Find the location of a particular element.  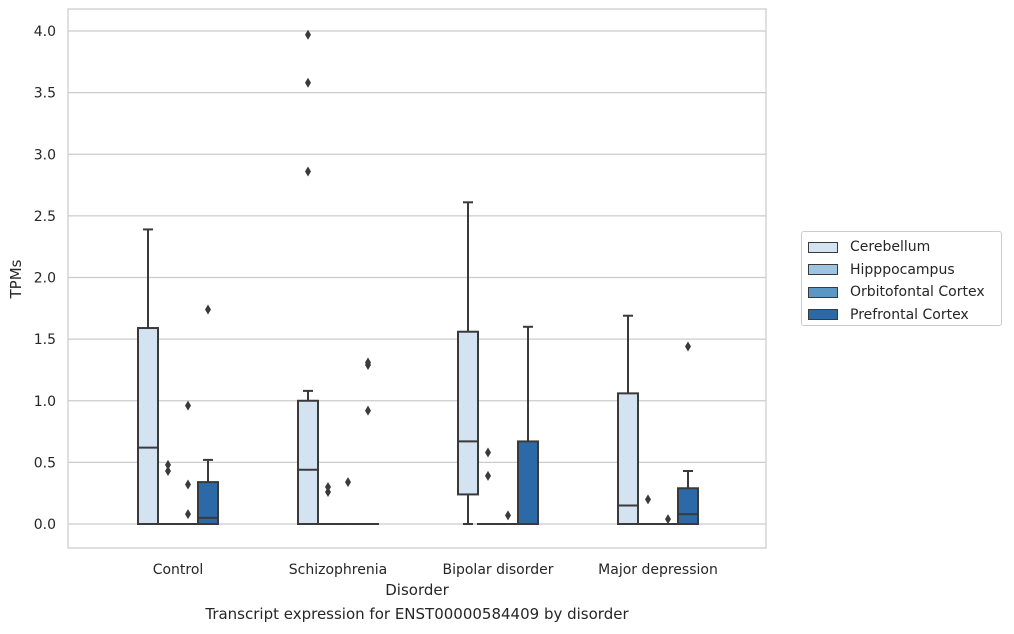

y-tick-label: 0.5 is located at coordinates (45, 463).